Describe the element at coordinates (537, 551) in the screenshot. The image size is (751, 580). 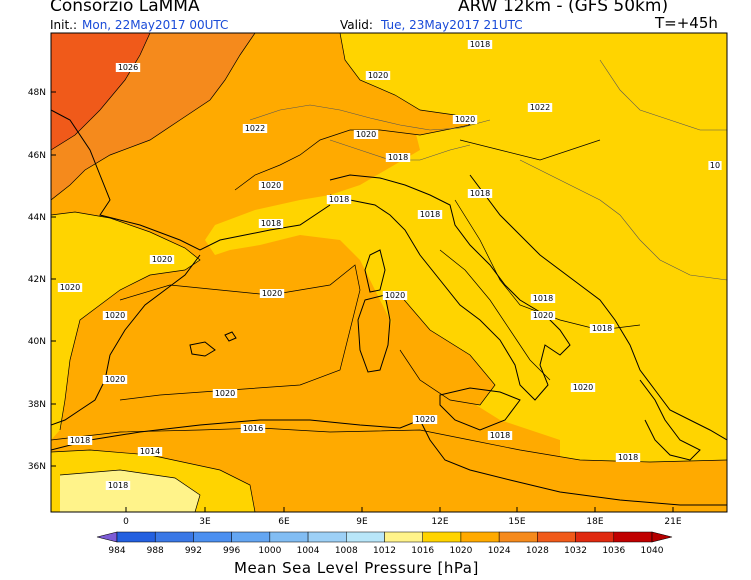
I see `colorbar-label: 1028` at that location.